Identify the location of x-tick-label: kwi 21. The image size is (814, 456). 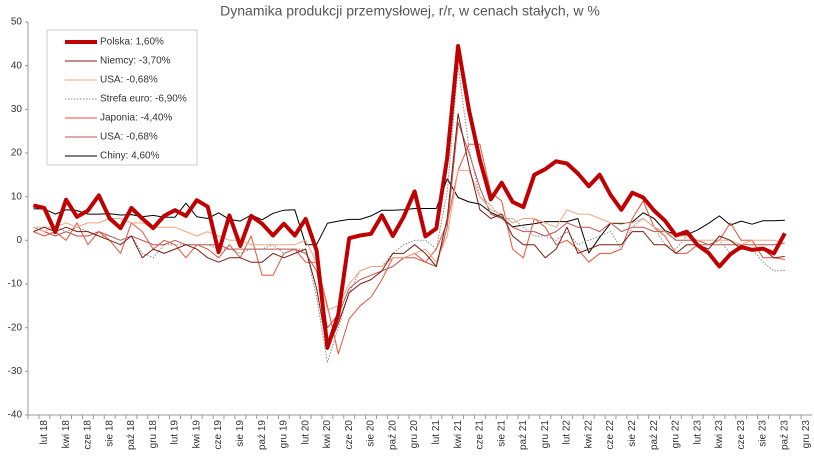
(458, 434).